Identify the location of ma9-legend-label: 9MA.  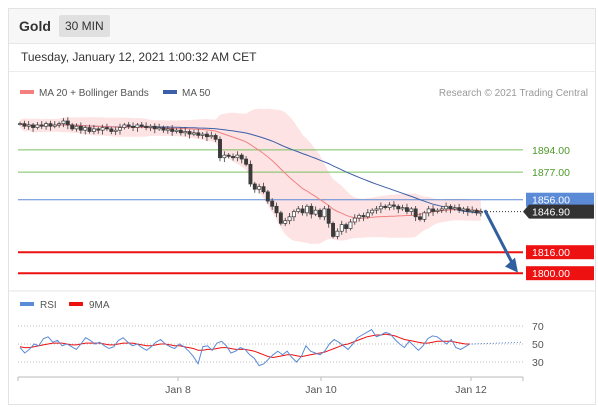
(99, 305).